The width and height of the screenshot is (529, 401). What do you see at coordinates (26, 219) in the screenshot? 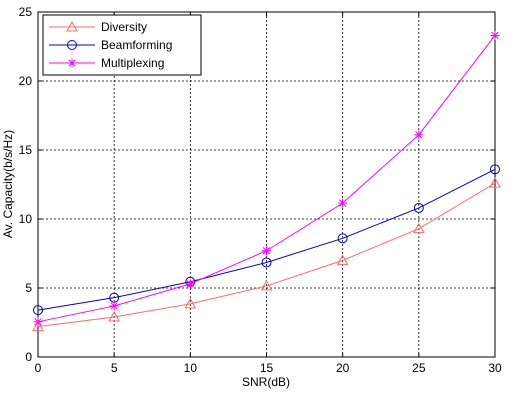
I see `y-tick-label: 10` at bounding box center [26, 219].